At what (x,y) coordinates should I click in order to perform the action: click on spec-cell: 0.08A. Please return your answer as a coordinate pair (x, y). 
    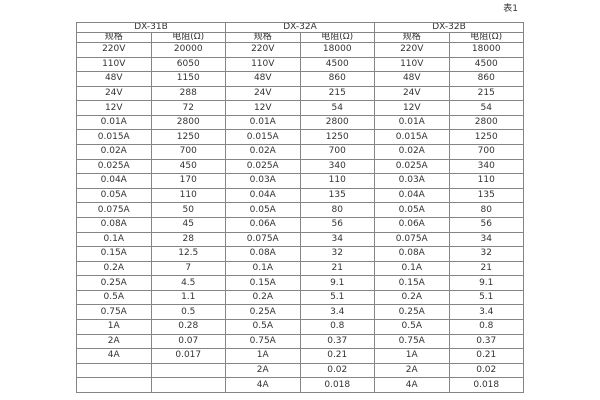
    Looking at the image, I should click on (114, 224).